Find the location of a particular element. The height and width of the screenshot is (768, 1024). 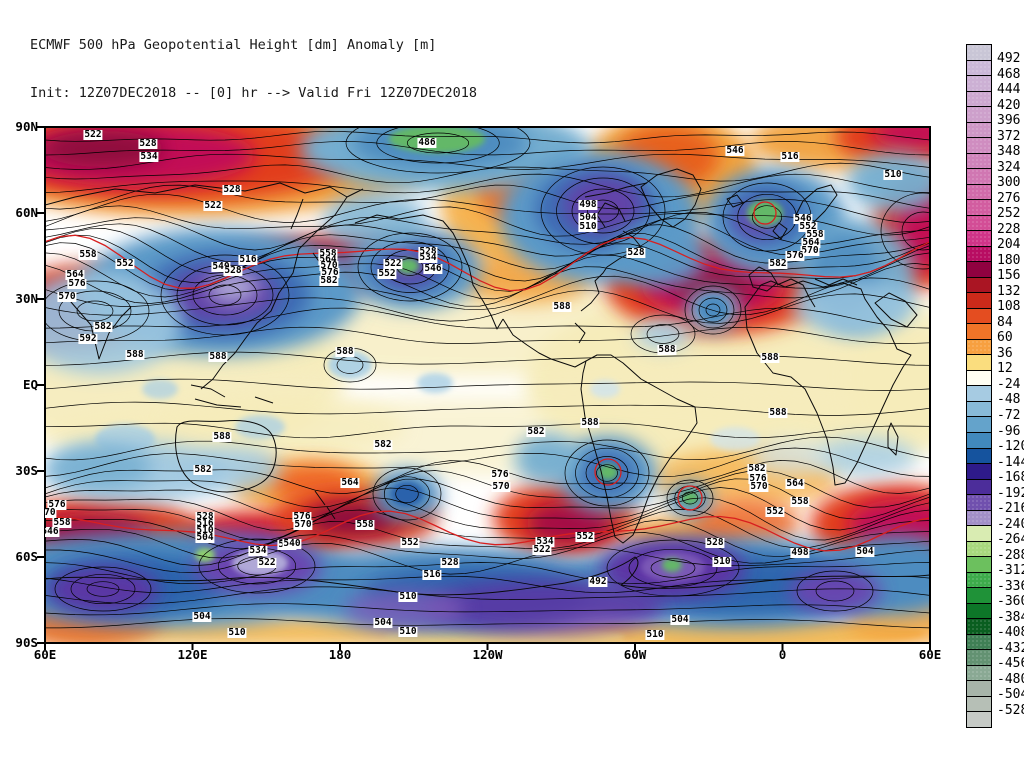

y-axis-label-60S: 60S is located at coordinates (26, 556).